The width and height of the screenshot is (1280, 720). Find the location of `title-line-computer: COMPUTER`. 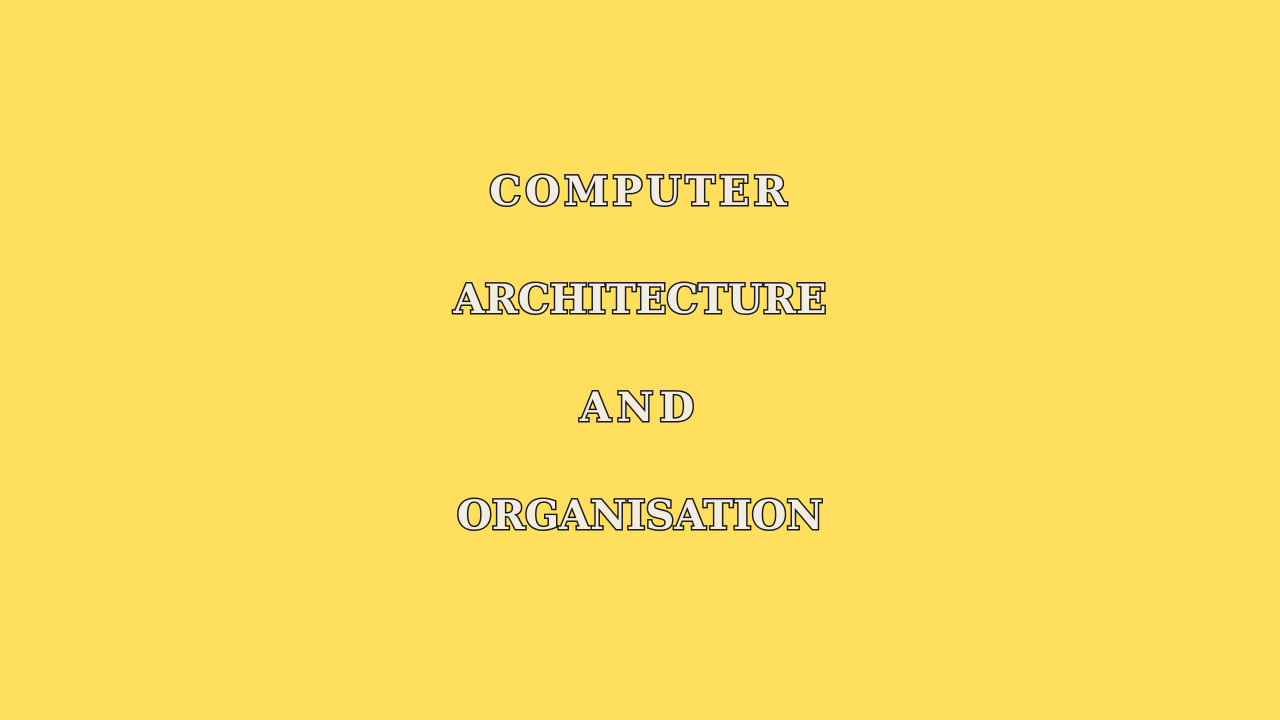

title-line-computer: COMPUTER is located at coordinates (639, 192).